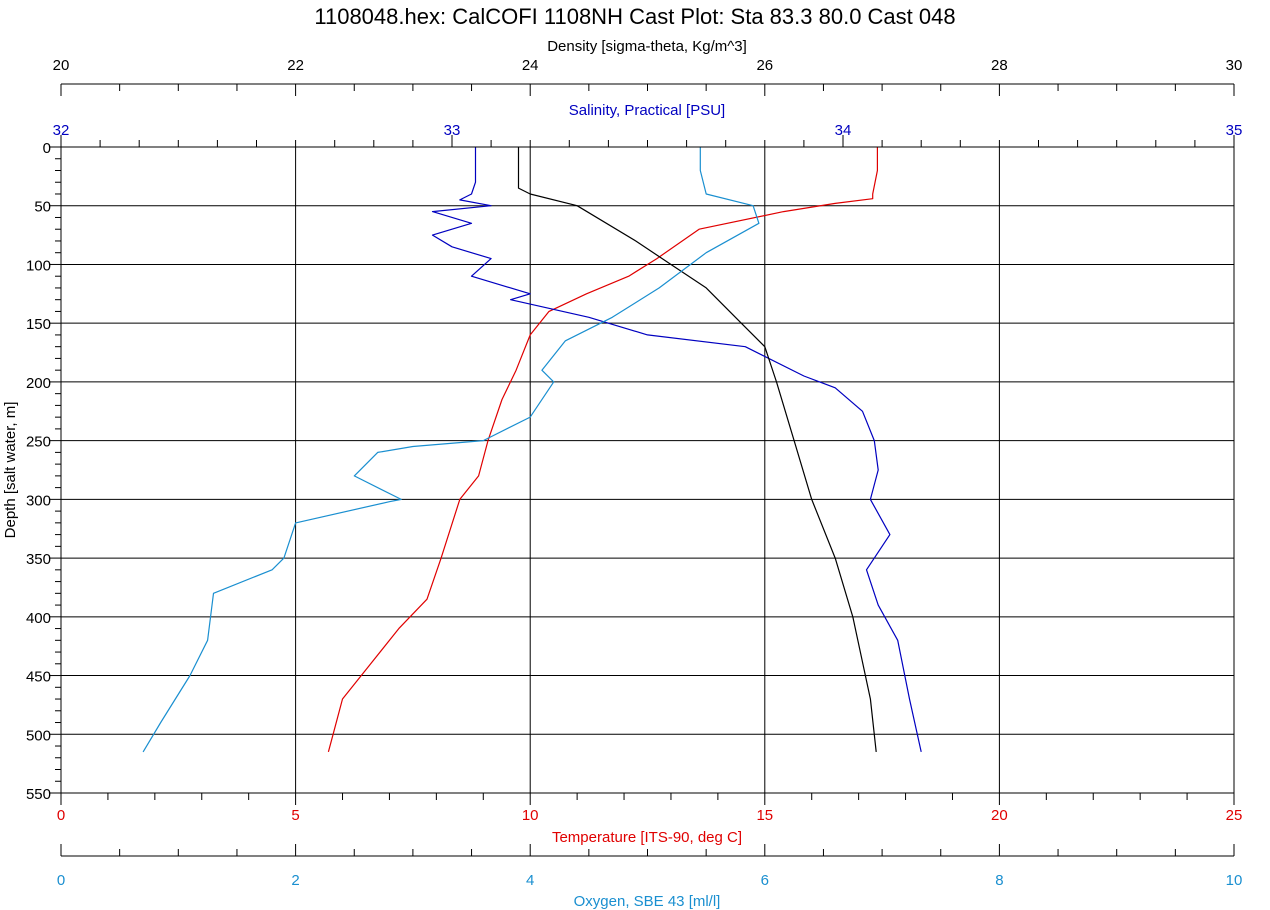 This screenshot has width=1270, height=910. I want to click on y-tick-label: 100, so click(38, 265).